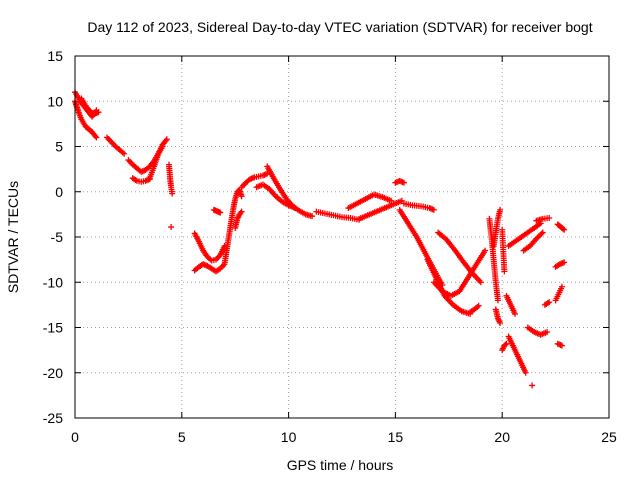 This screenshot has height=480, width=640. Describe the element at coordinates (59, 192) in the screenshot. I see `y-tick-label: 0` at that location.